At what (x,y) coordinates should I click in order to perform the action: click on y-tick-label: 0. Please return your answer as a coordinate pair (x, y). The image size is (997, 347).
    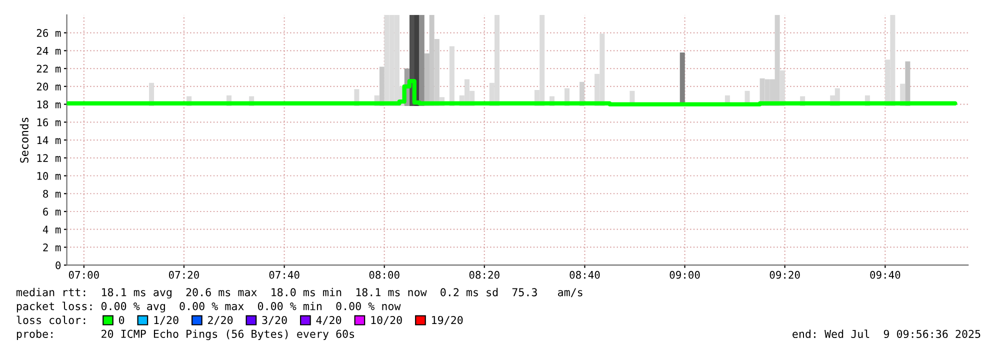
    Looking at the image, I should click on (58, 265).